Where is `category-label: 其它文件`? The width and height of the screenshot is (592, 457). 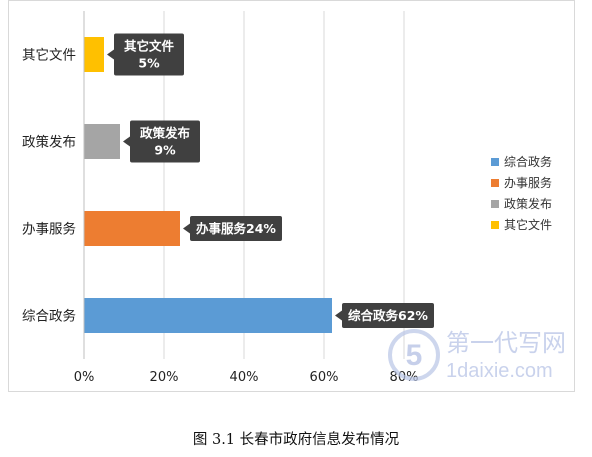
category-label: 其它文件 is located at coordinates (49, 55).